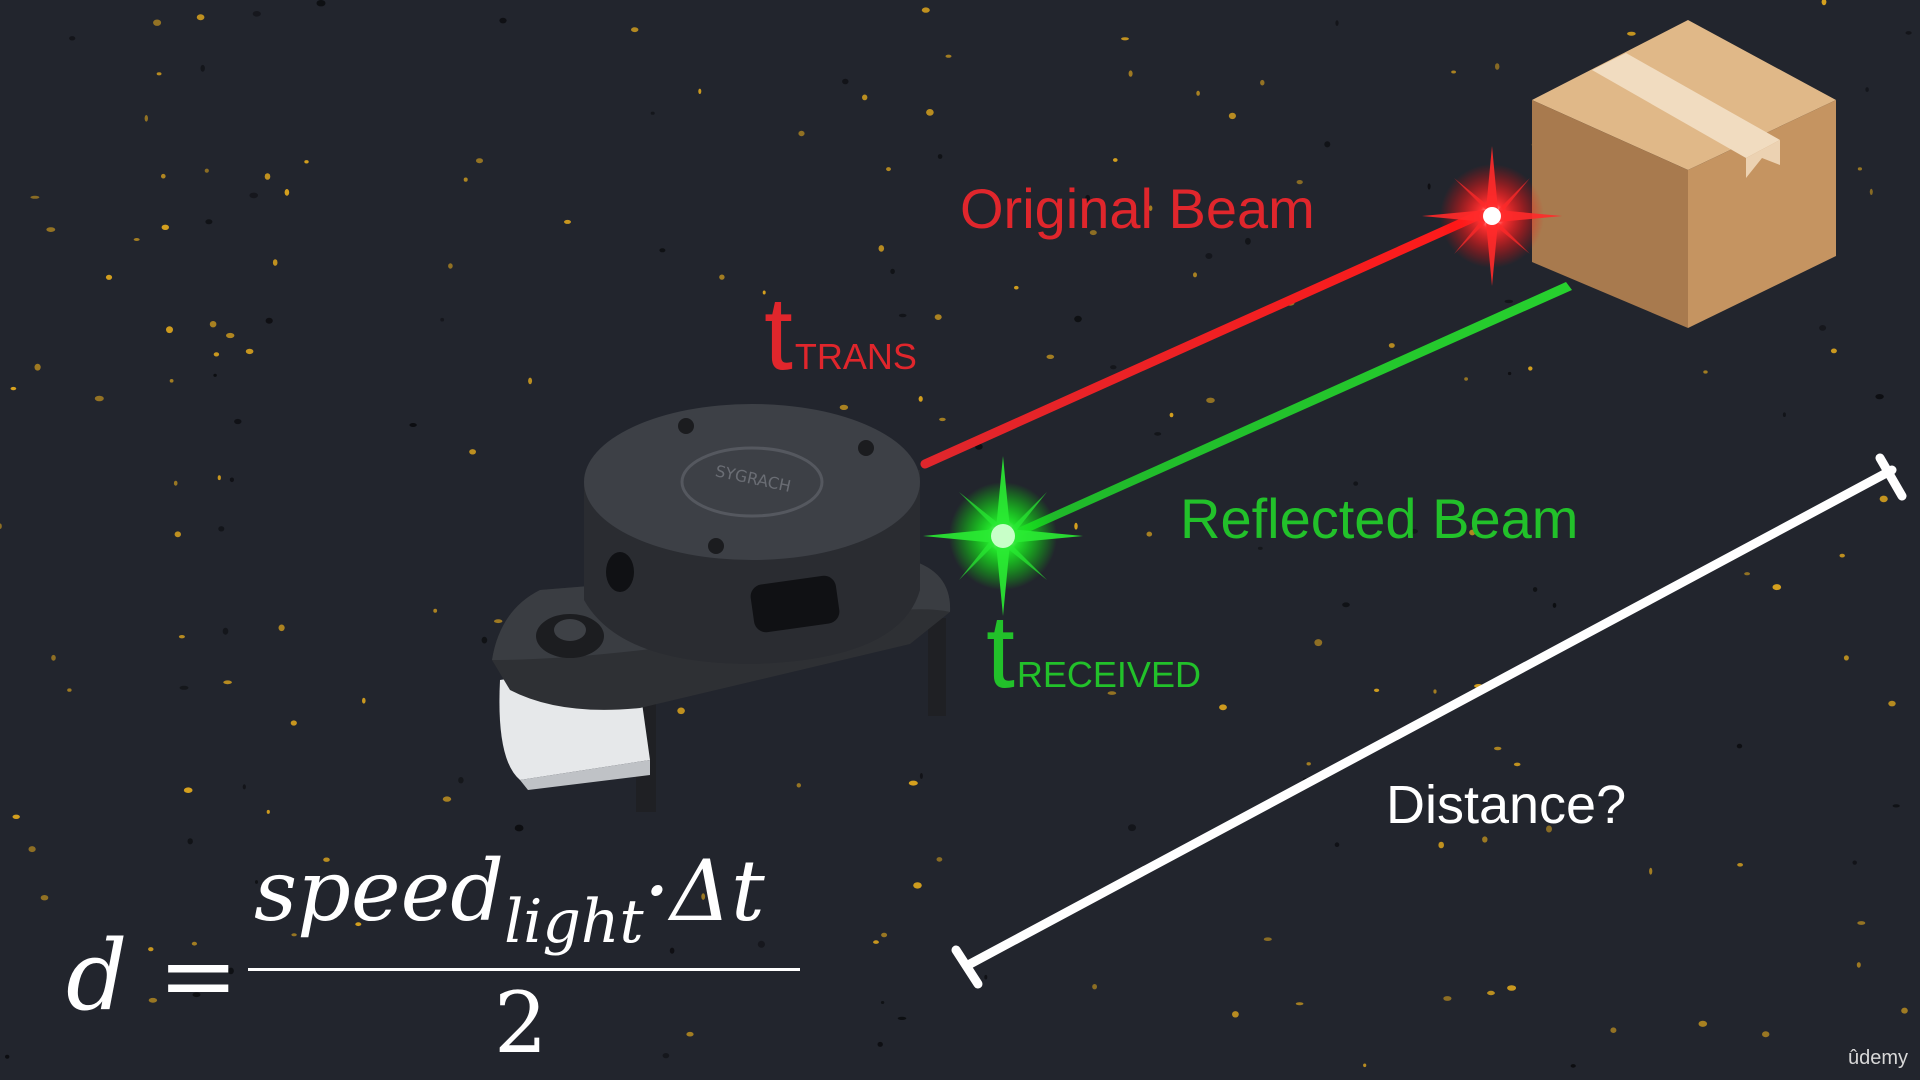 The image size is (1920, 1080). Describe the element at coordinates (1003, 536) in the screenshot. I see `green-flash-icon` at that location.